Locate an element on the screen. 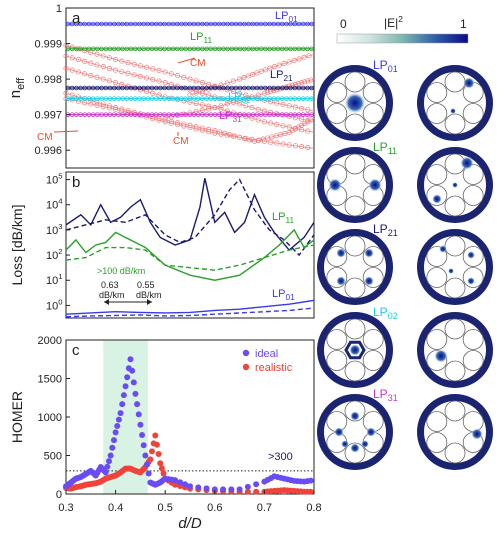 The width and height of the screenshot is (499, 540). xtick-label-c: 0.3 is located at coordinates (65, 508).